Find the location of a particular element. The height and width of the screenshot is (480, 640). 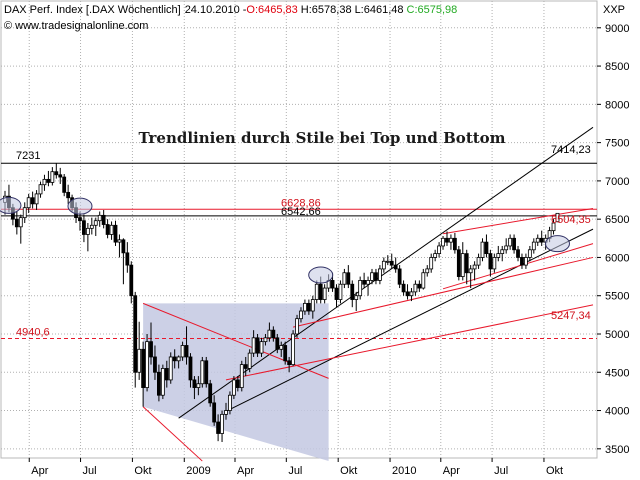

y-tick-label: 4500 is located at coordinates (617, 373).